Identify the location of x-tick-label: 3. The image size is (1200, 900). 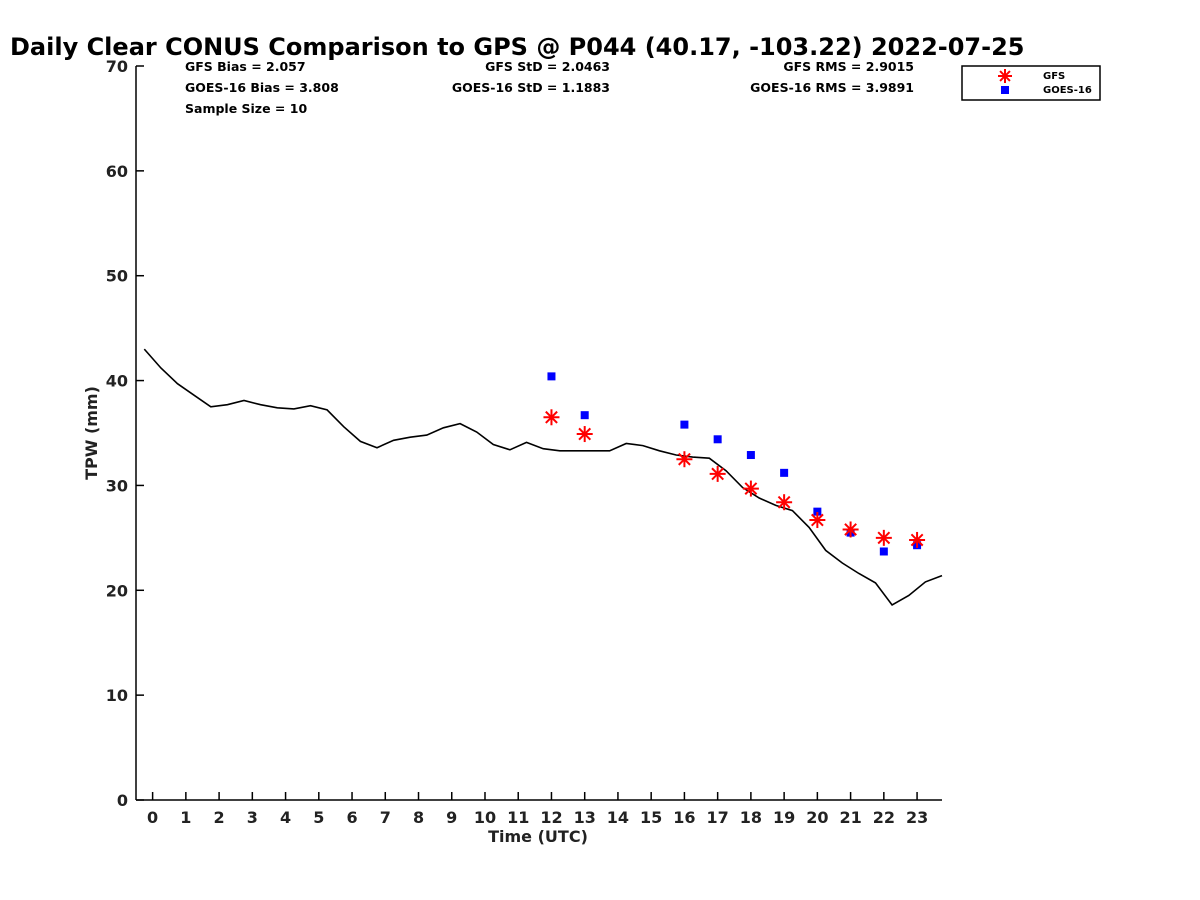
(252, 817).